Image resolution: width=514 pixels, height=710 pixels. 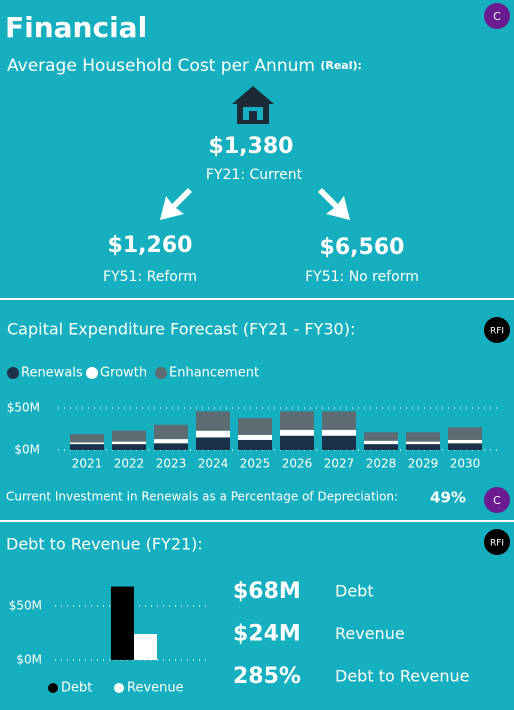 What do you see at coordinates (150, 277) in the screenshot?
I see `cost-label: FY51: Reform` at bounding box center [150, 277].